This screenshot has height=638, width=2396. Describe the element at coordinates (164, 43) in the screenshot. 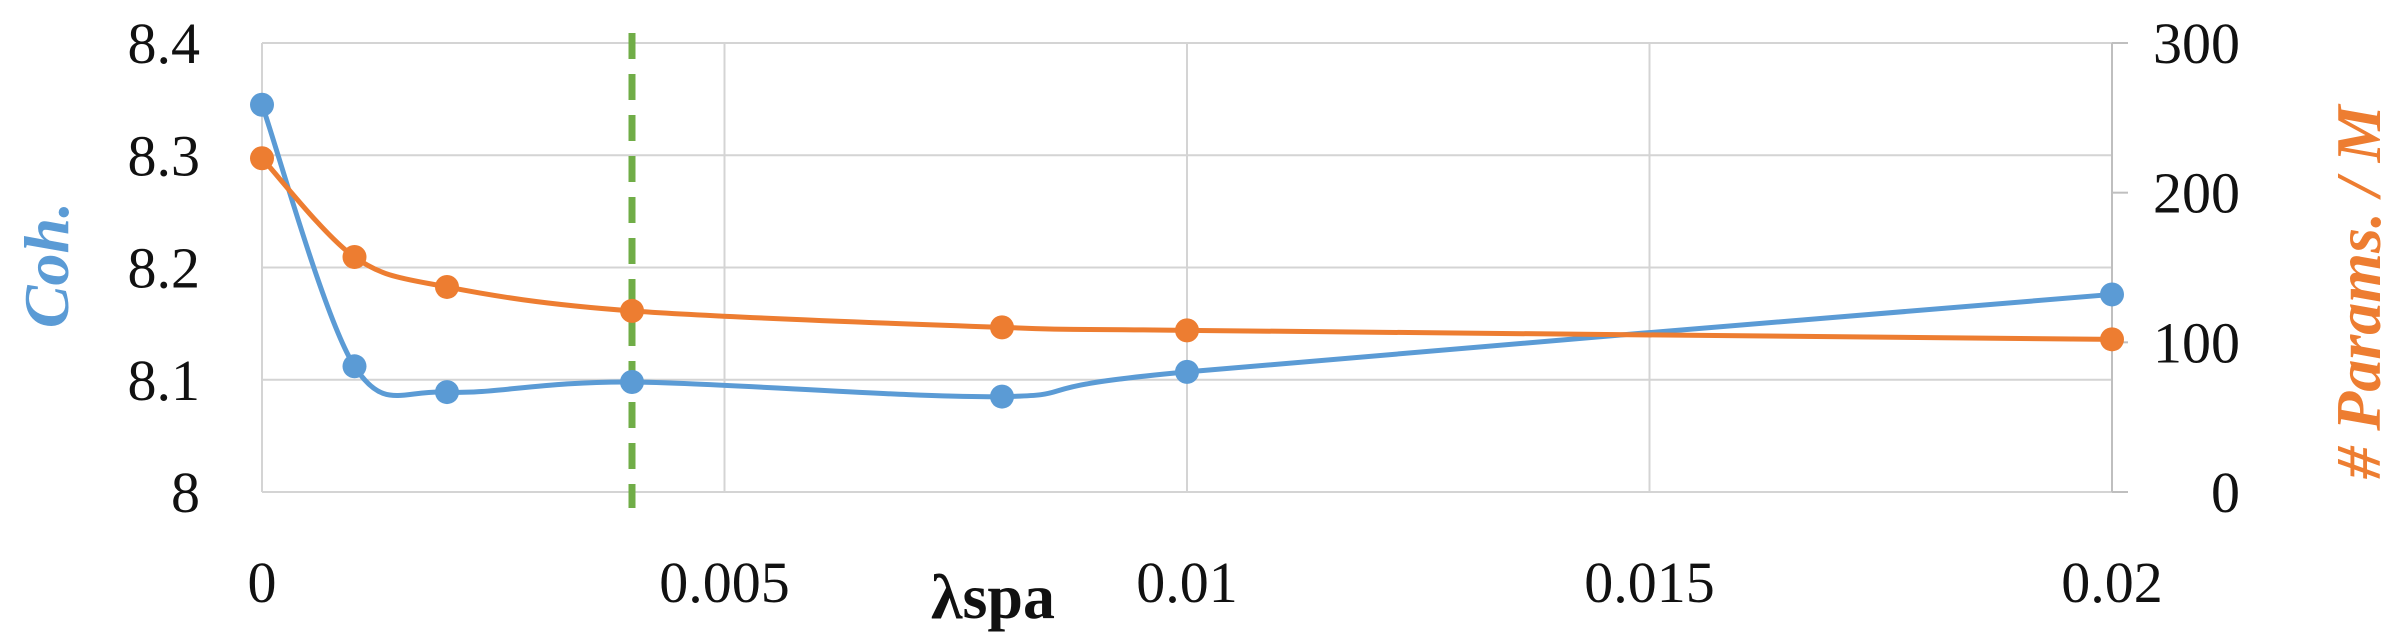

I see `left-y-tick-label: 8.4` at that location.